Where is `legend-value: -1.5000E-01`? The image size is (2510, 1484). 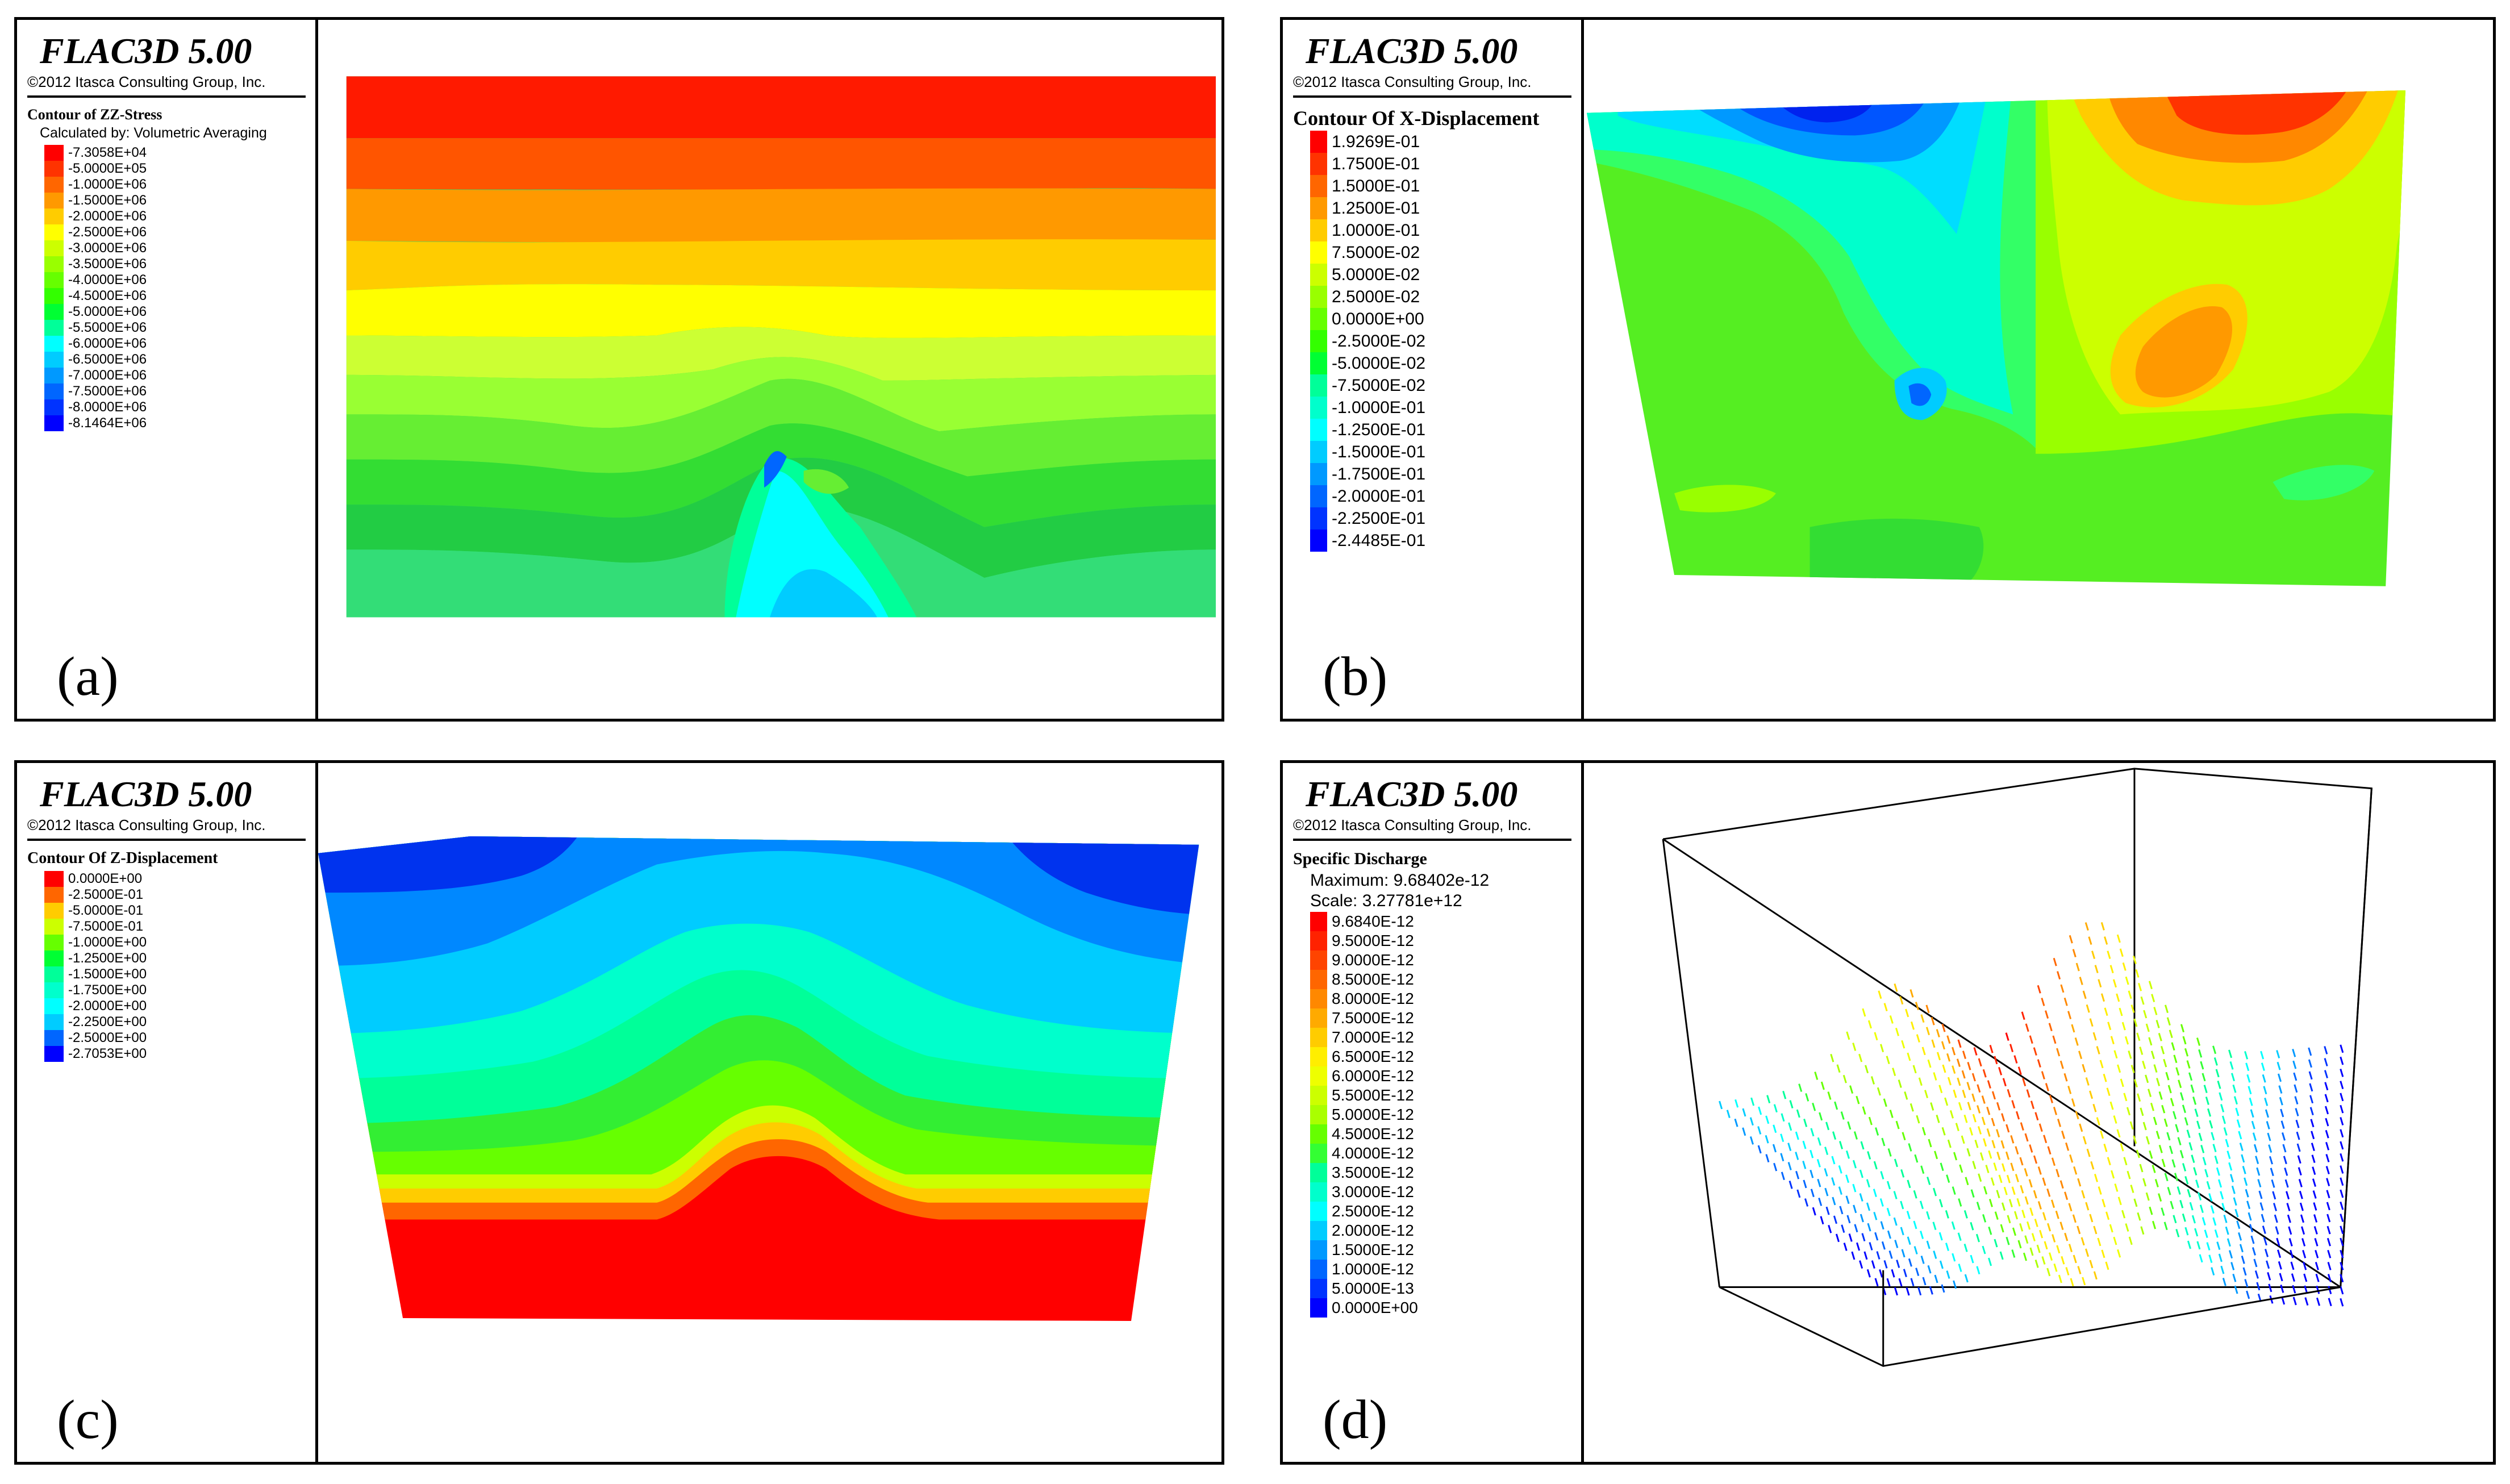 legend-value: -1.5000E-01 is located at coordinates (1379, 451).